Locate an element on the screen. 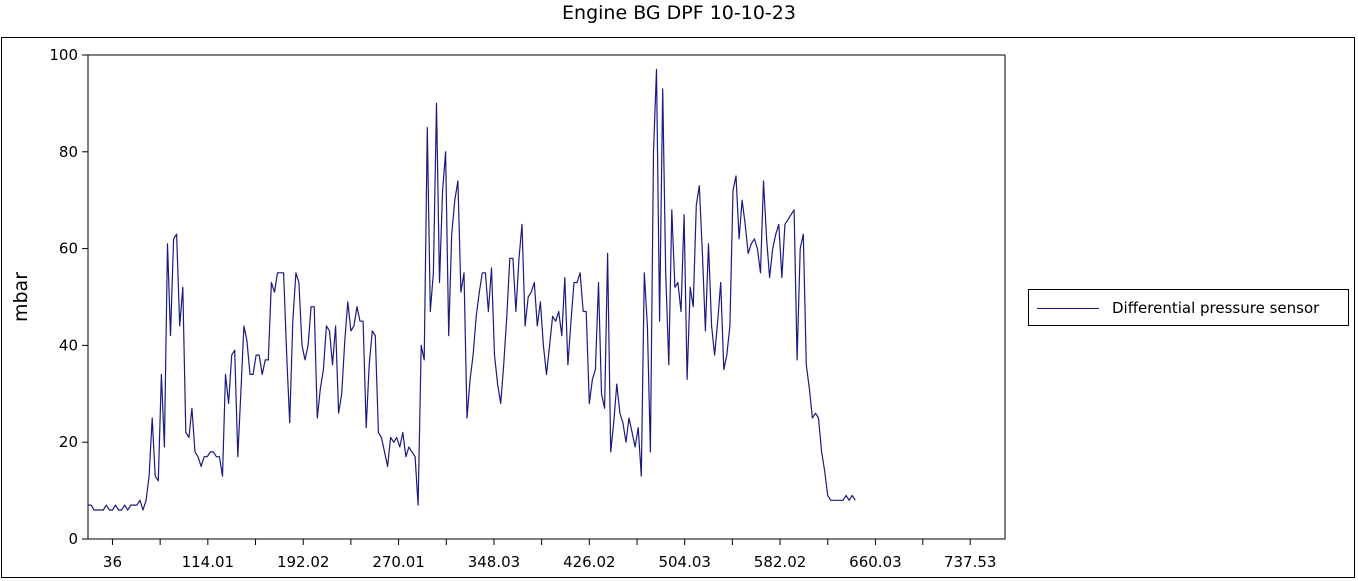  y-tick-label: 60 is located at coordinates (68, 249).